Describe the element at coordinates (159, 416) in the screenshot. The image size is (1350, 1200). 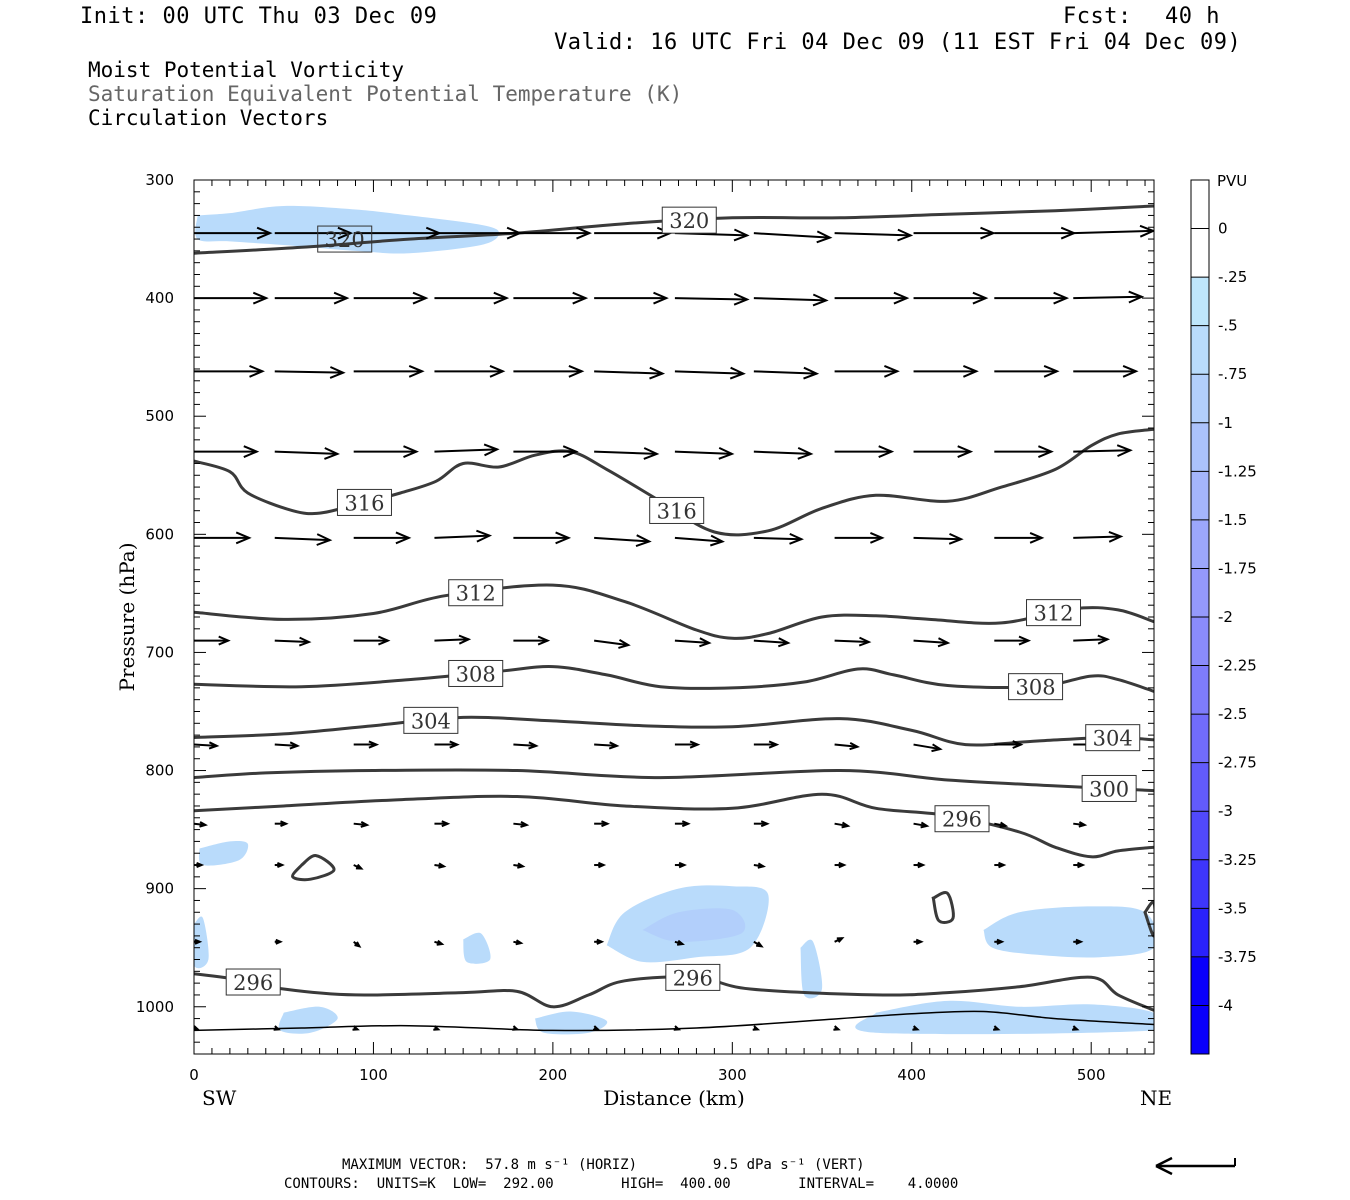
I see `y-tick-label: 500` at that location.